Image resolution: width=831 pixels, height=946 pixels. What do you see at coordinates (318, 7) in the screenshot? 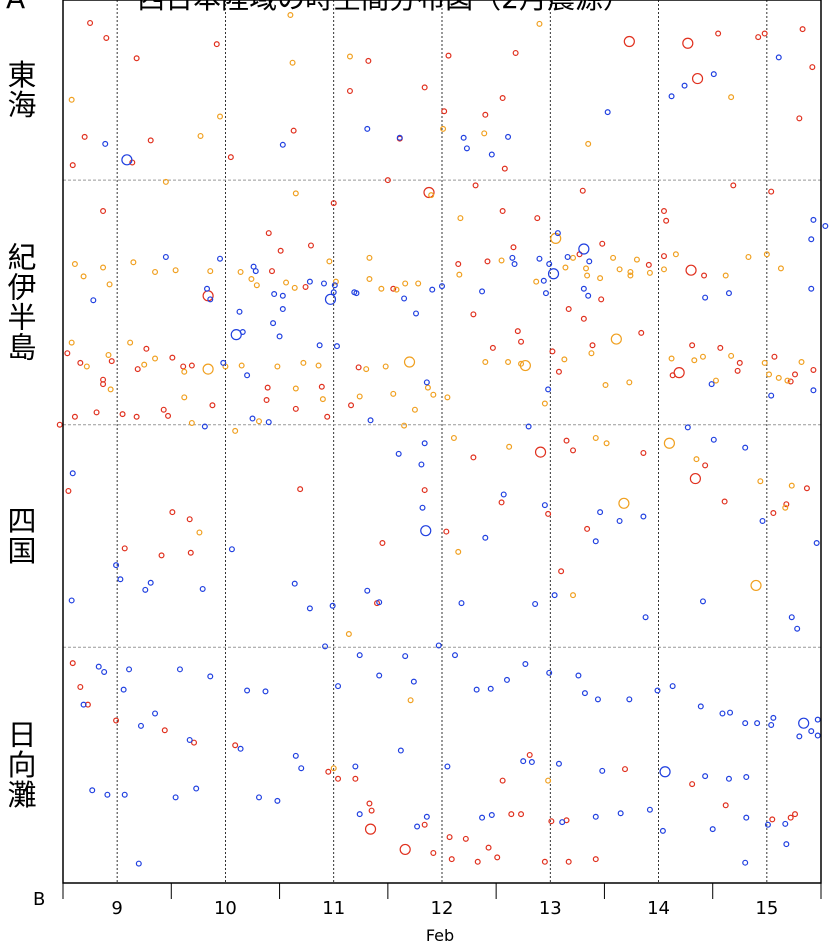
I see `chart-title: A 西日本陸域の時空間分布図（2月震源）` at bounding box center [318, 7].